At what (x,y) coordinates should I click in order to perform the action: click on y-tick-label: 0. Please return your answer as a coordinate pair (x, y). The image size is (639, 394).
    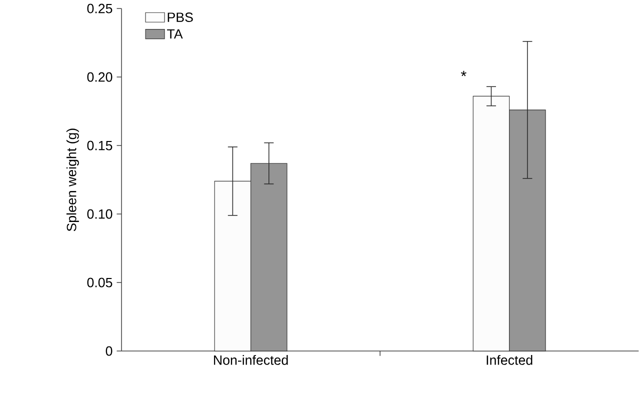
    Looking at the image, I should click on (109, 351).